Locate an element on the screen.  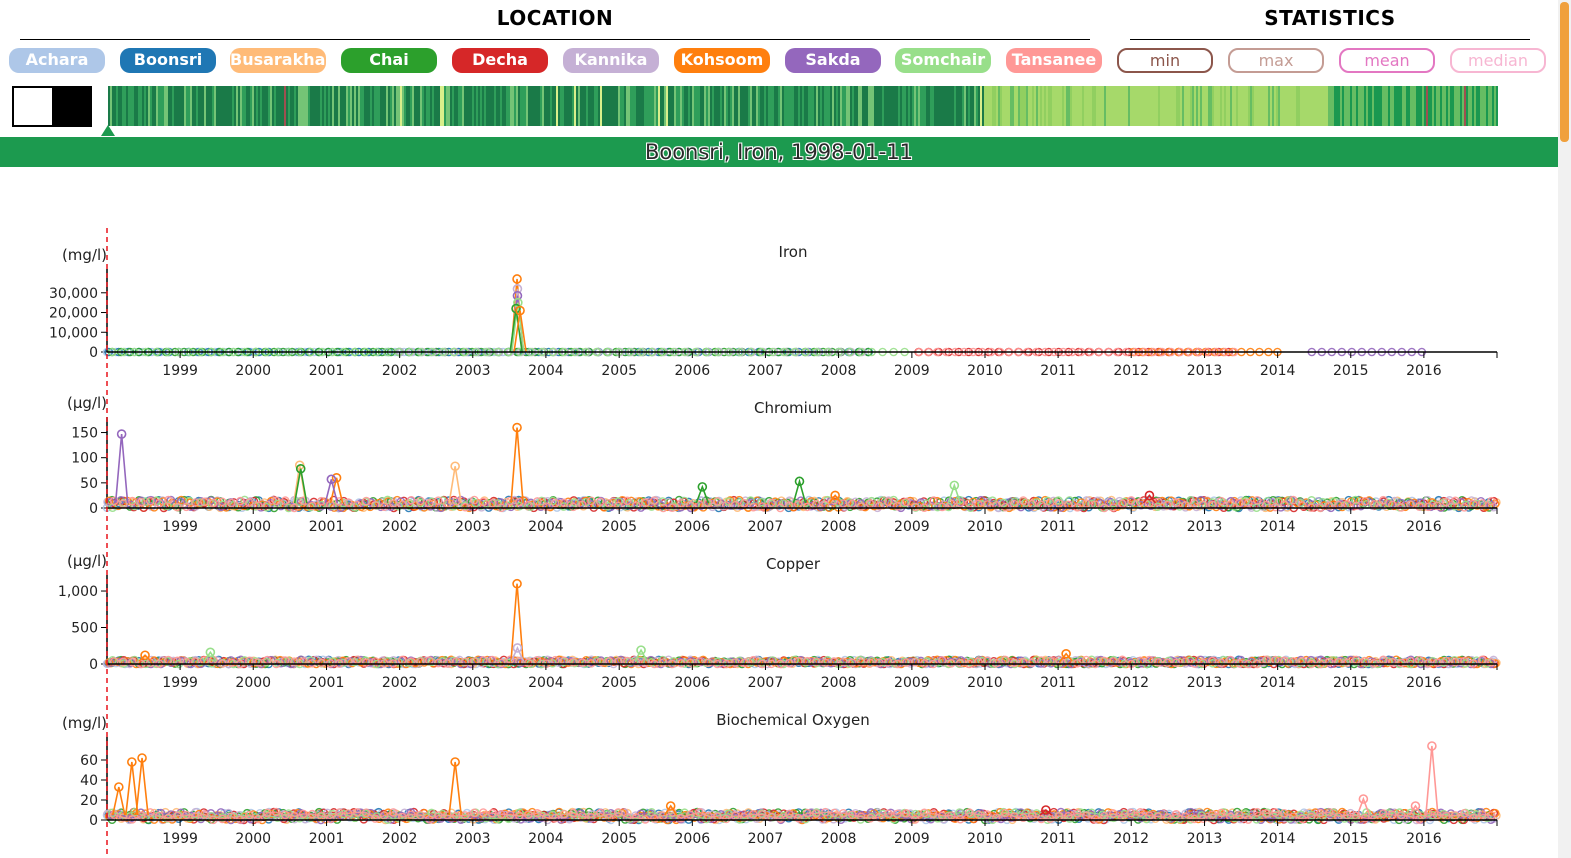
statistic-button-min: min is located at coordinates (1165, 60).